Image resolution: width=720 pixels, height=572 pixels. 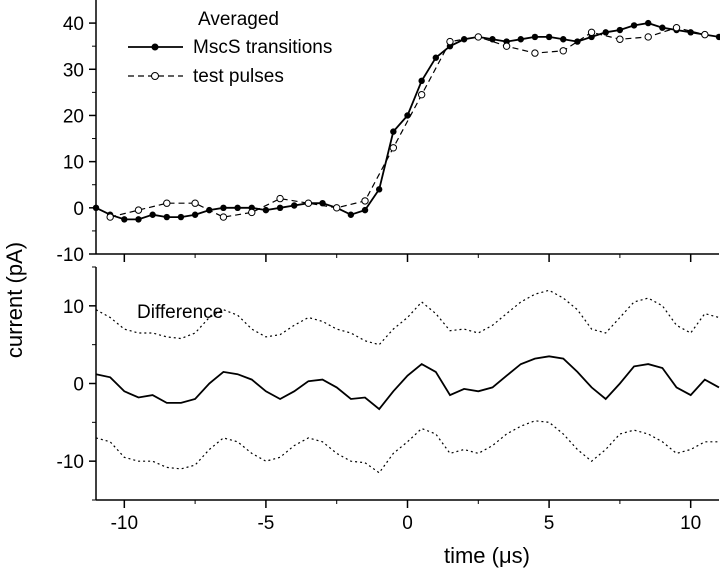 What do you see at coordinates (70, 255) in the screenshot?
I see `top-y-tick-label: -10` at bounding box center [70, 255].